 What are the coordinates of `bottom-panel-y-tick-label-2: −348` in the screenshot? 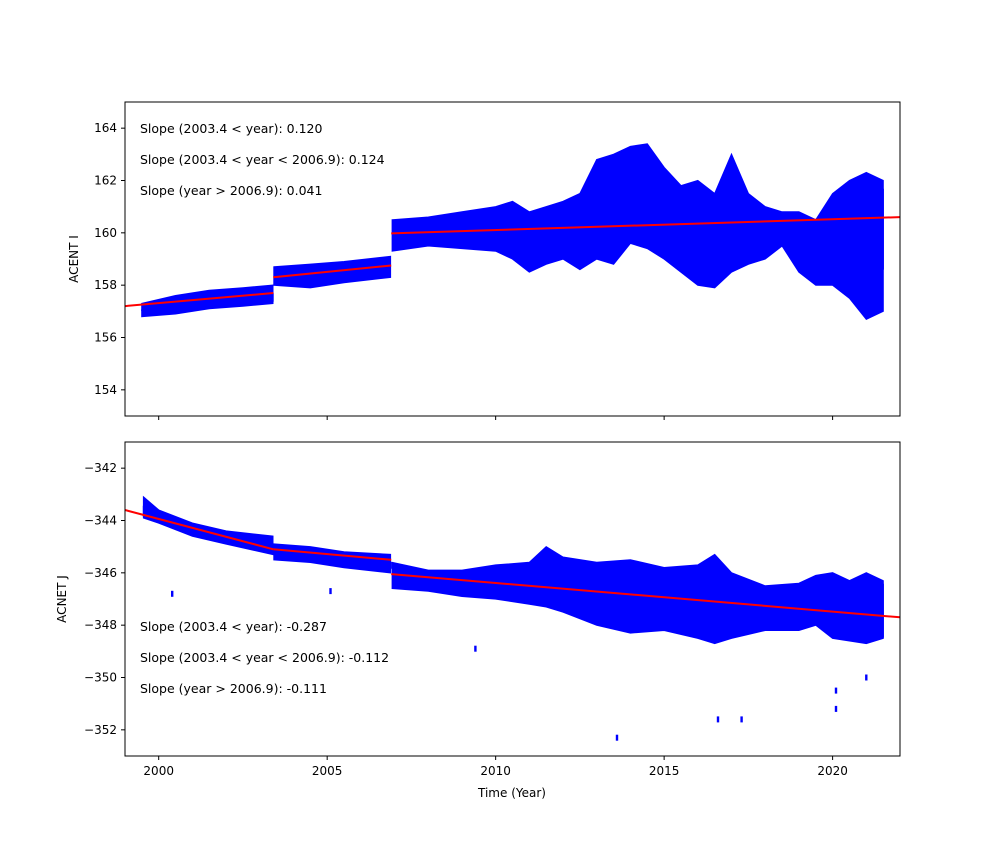 It's located at (100, 625).